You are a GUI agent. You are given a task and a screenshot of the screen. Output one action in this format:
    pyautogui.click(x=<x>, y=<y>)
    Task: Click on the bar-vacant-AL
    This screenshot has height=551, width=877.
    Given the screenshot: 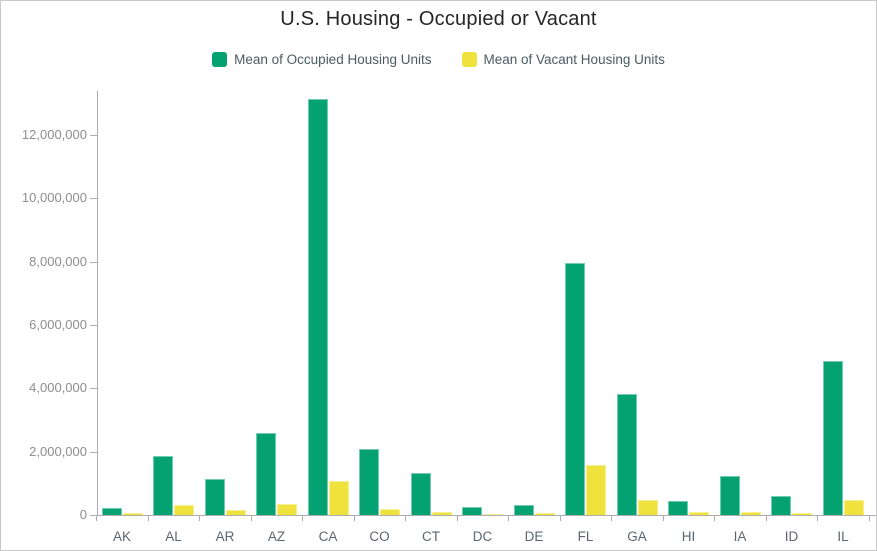 What is the action you would take?
    pyautogui.click(x=184, y=509)
    